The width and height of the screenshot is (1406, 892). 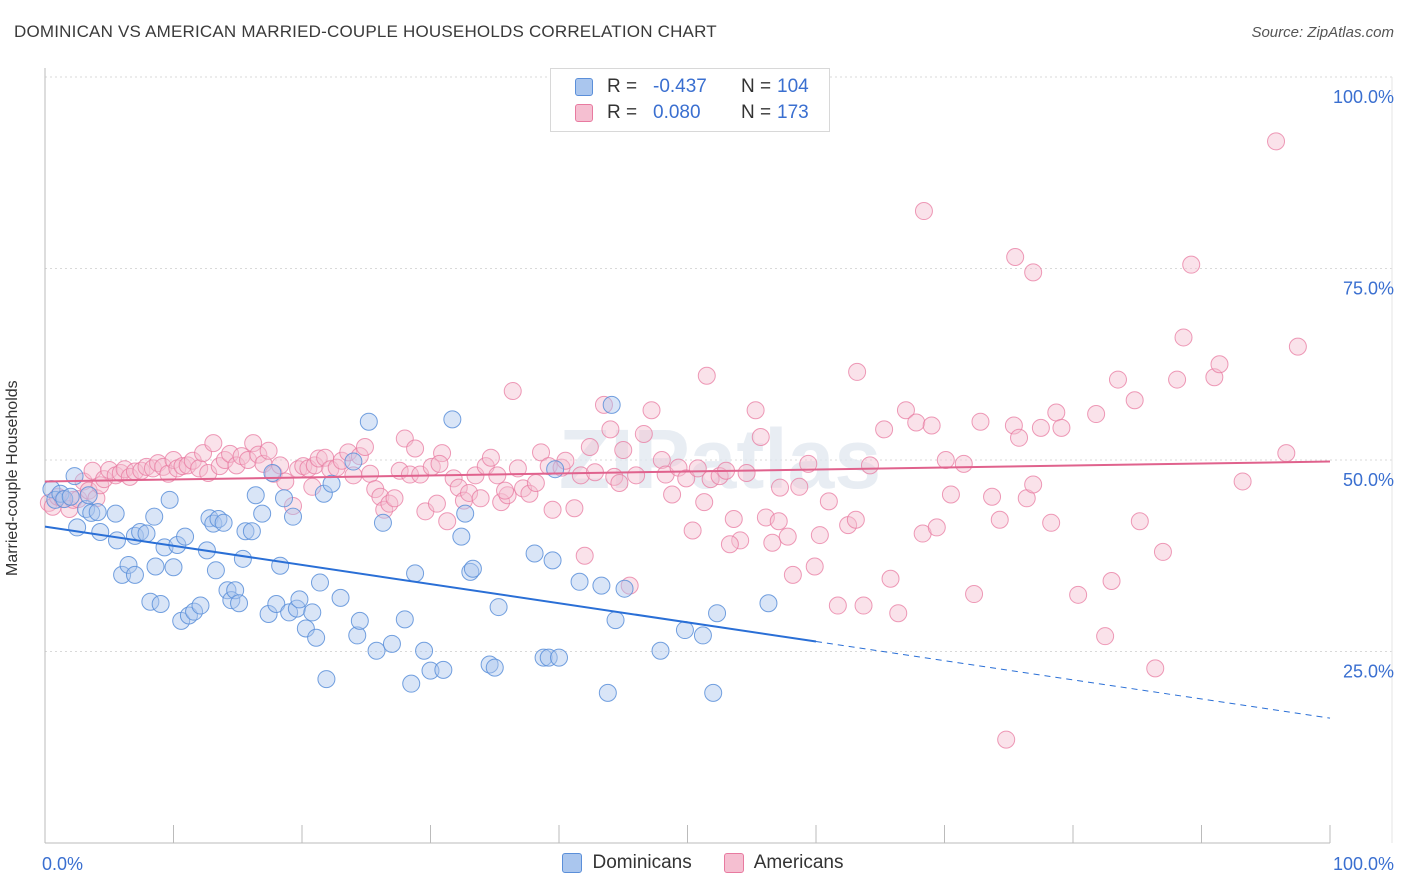 I want to click on legend-label-americans: Americans, so click(x=798, y=862).